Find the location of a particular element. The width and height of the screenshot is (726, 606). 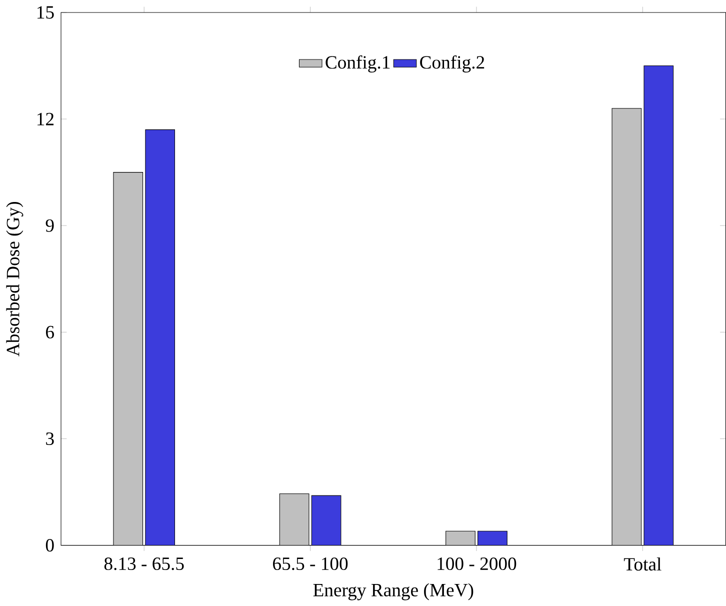

y-tick-label: 12 is located at coordinates (46, 118).